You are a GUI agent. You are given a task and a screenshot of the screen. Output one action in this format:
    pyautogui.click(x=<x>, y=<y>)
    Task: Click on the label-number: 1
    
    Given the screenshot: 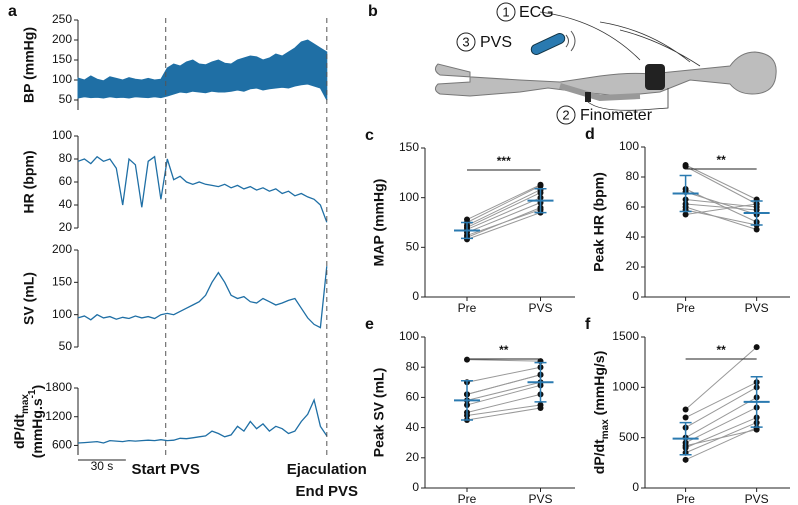 What is the action you would take?
    pyautogui.click(x=505, y=11)
    